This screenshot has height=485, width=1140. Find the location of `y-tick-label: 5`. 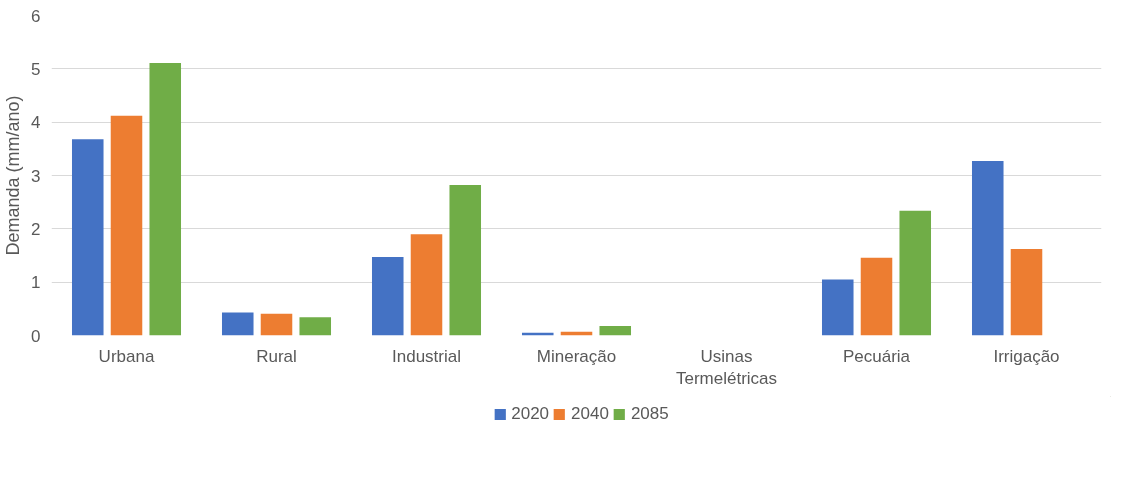

y-tick-label: 5 is located at coordinates (36, 69).